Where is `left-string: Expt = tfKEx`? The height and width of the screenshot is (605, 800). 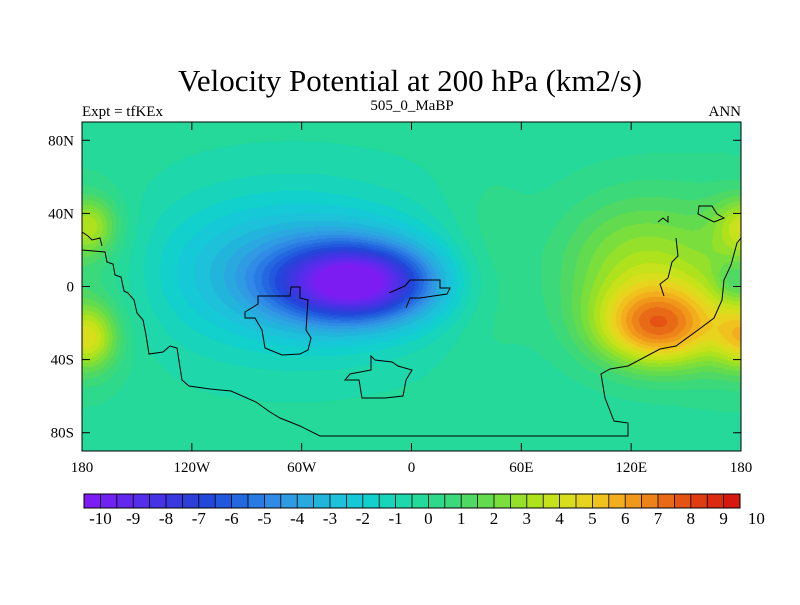
left-string: Expt = tfKEx is located at coordinates (122, 112).